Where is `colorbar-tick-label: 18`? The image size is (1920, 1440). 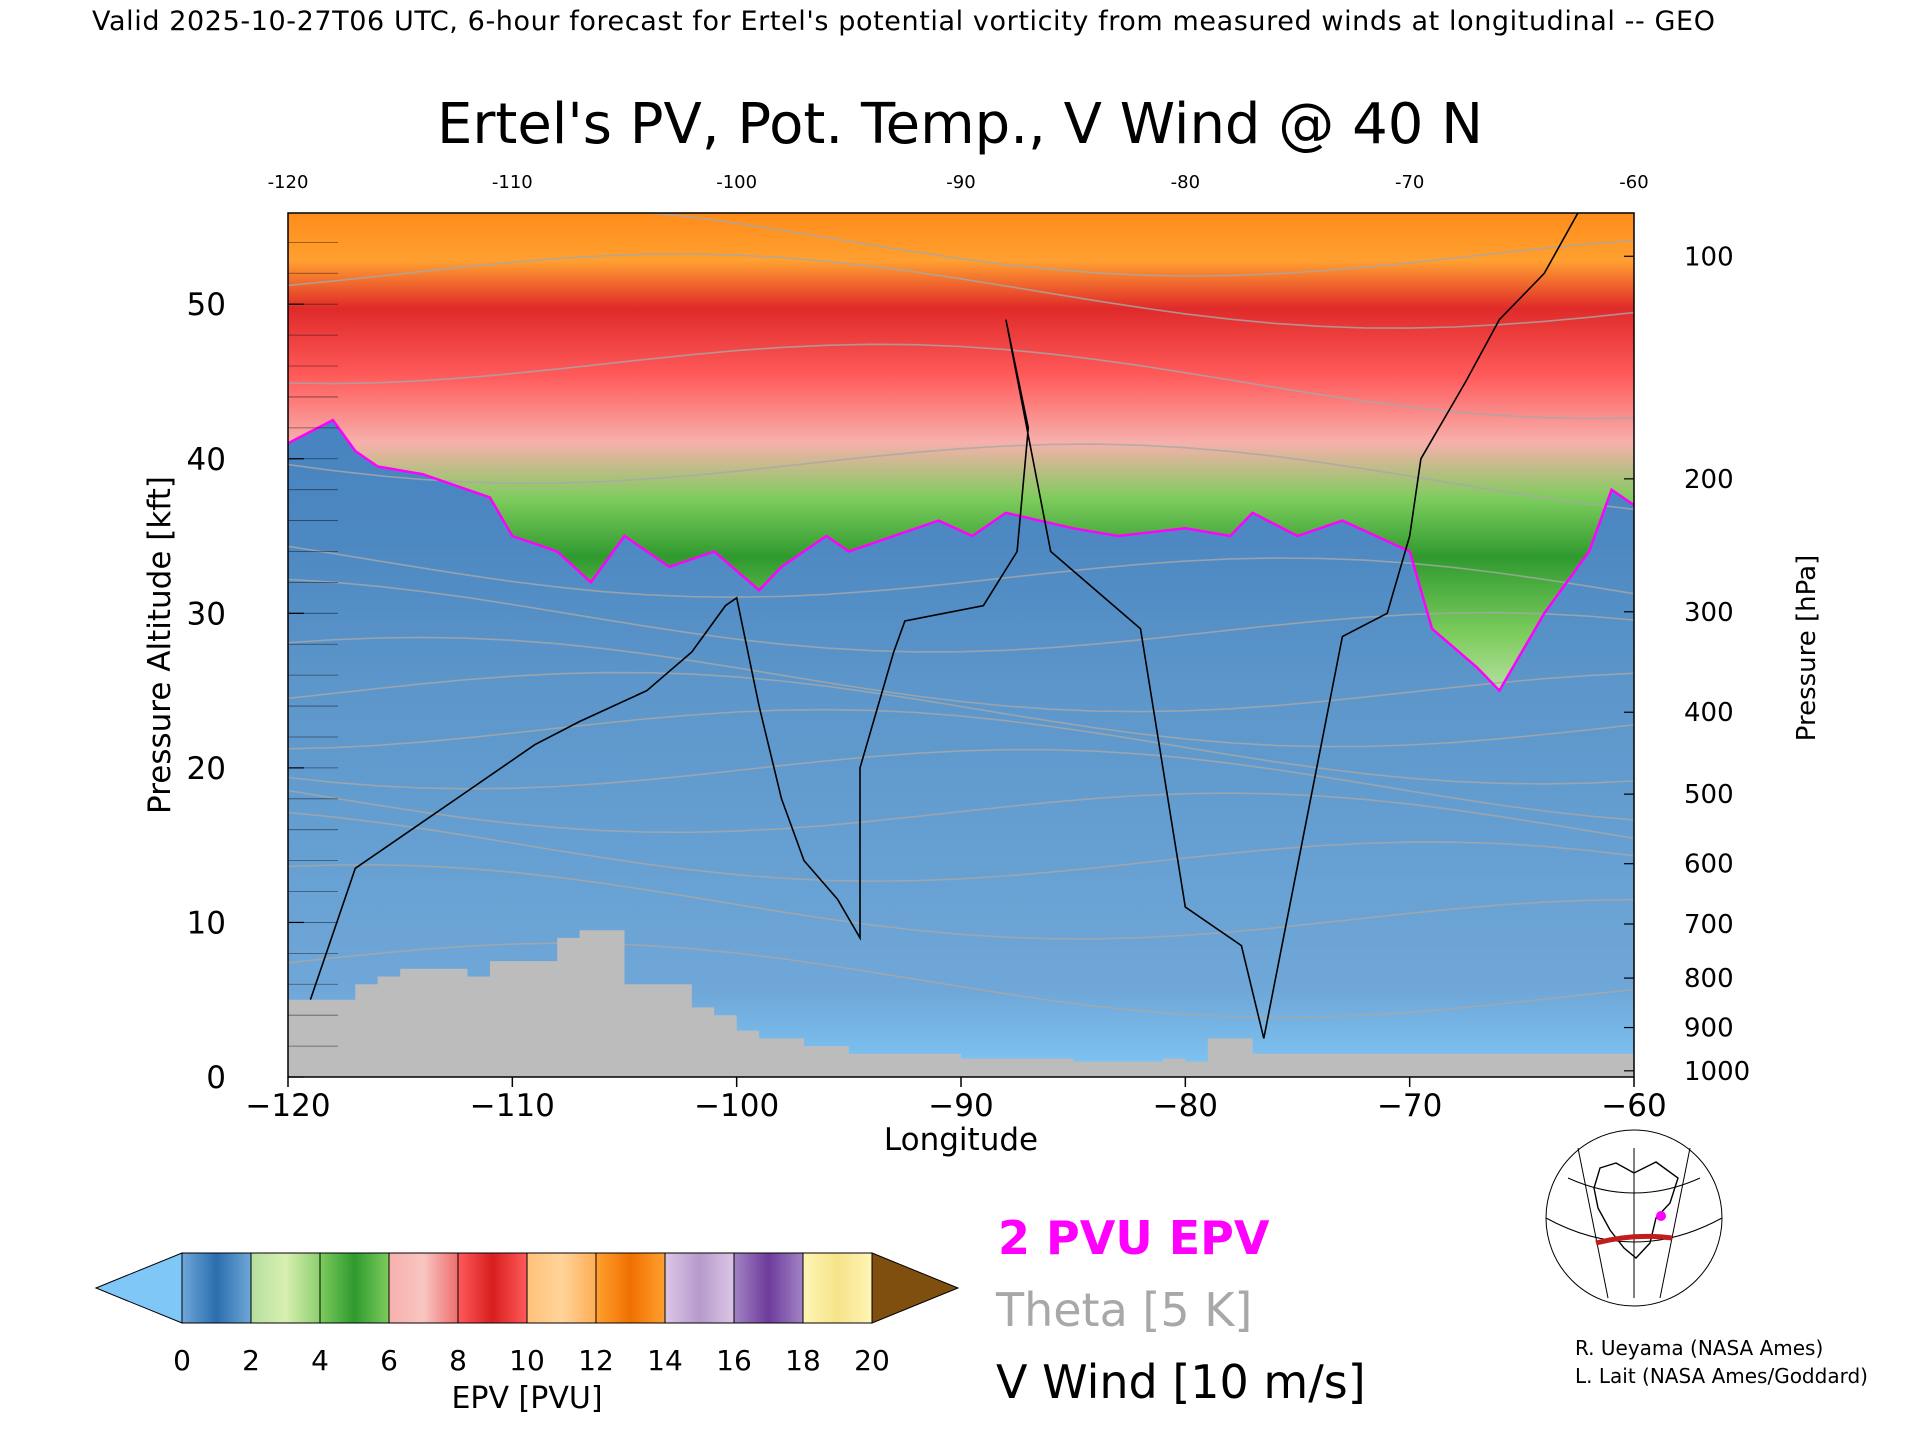
colorbar-tick-label: 18 is located at coordinates (803, 1360).